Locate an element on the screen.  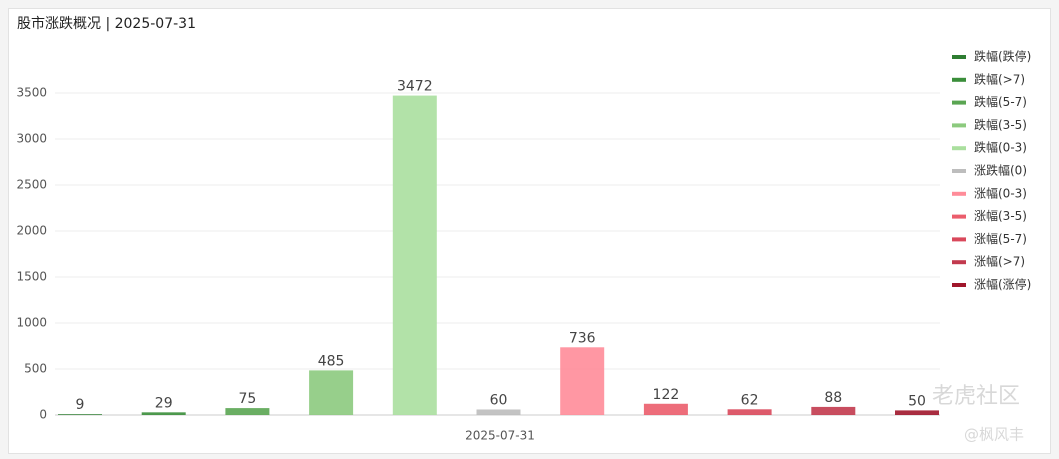
y-tick-label: 3000 is located at coordinates (31, 139).